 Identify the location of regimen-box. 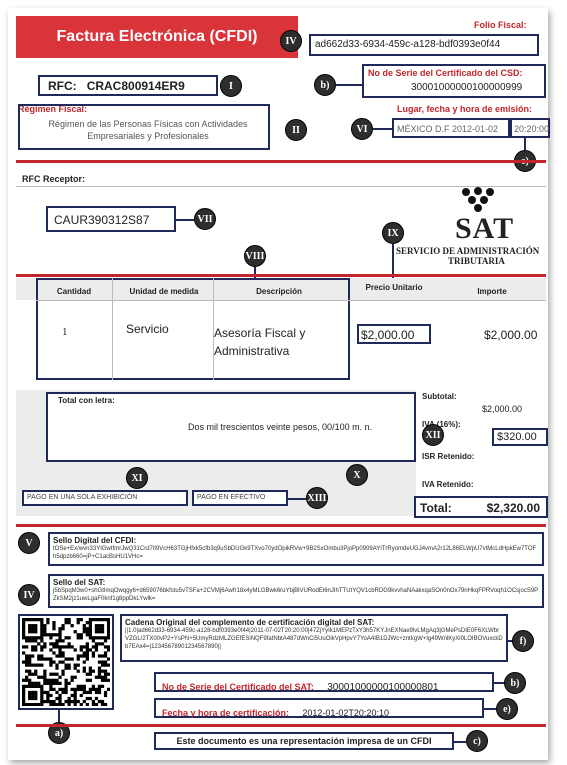
(144, 127).